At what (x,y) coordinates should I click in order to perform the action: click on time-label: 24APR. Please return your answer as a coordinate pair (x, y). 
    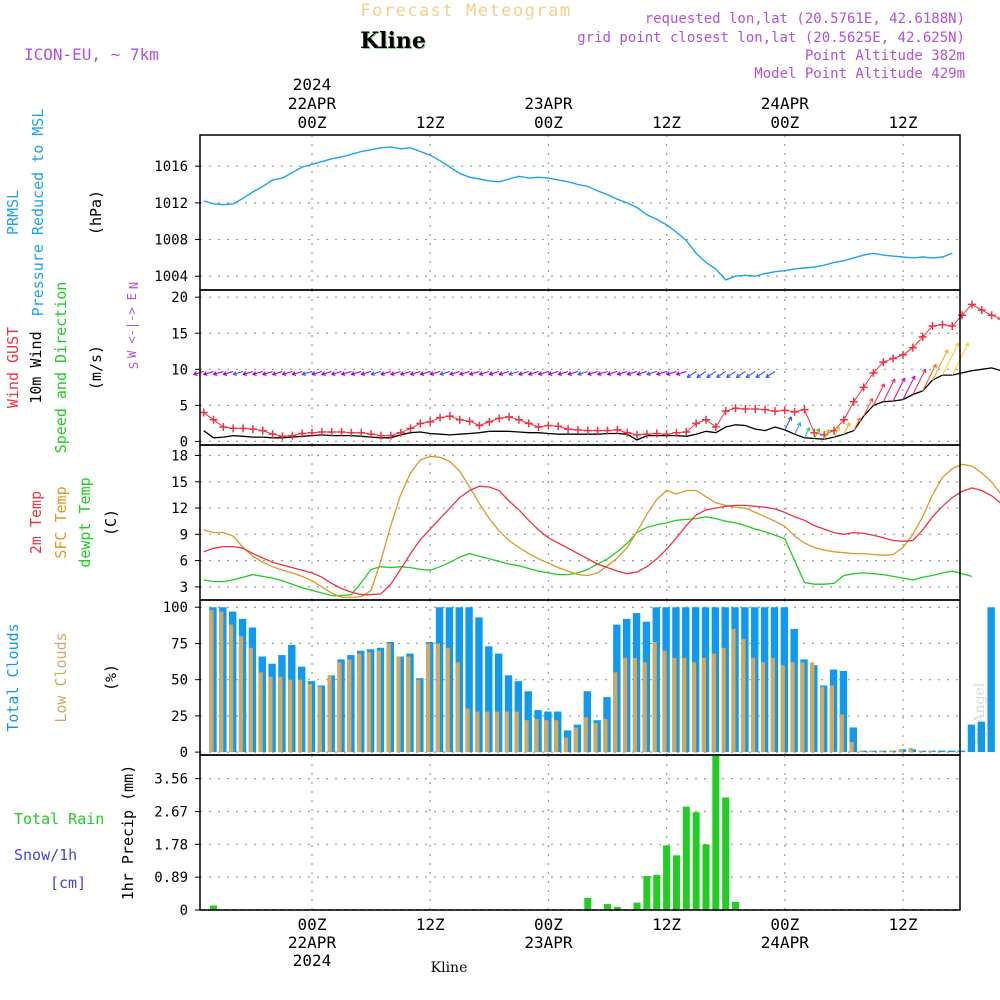
    Looking at the image, I should click on (785, 103).